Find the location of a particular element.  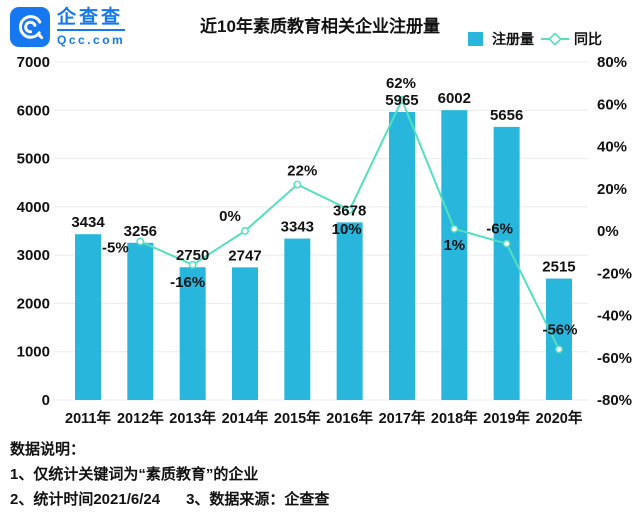

y-axis-tick-label: 0 is located at coordinates (46, 400).